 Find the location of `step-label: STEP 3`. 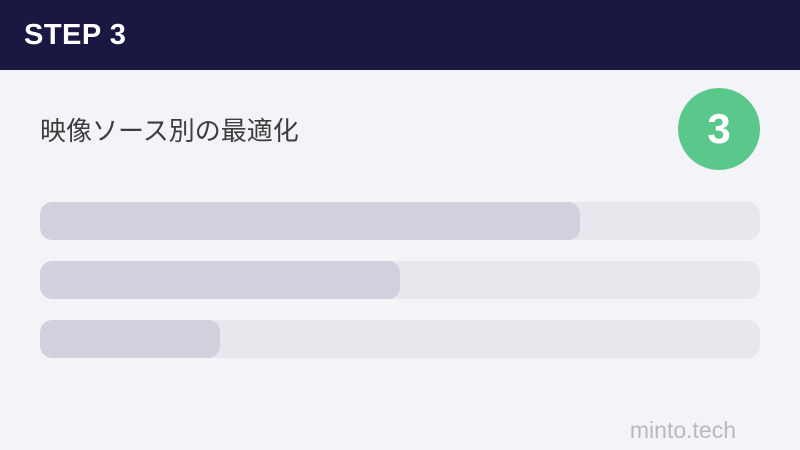

step-label: STEP 3 is located at coordinates (75, 34).